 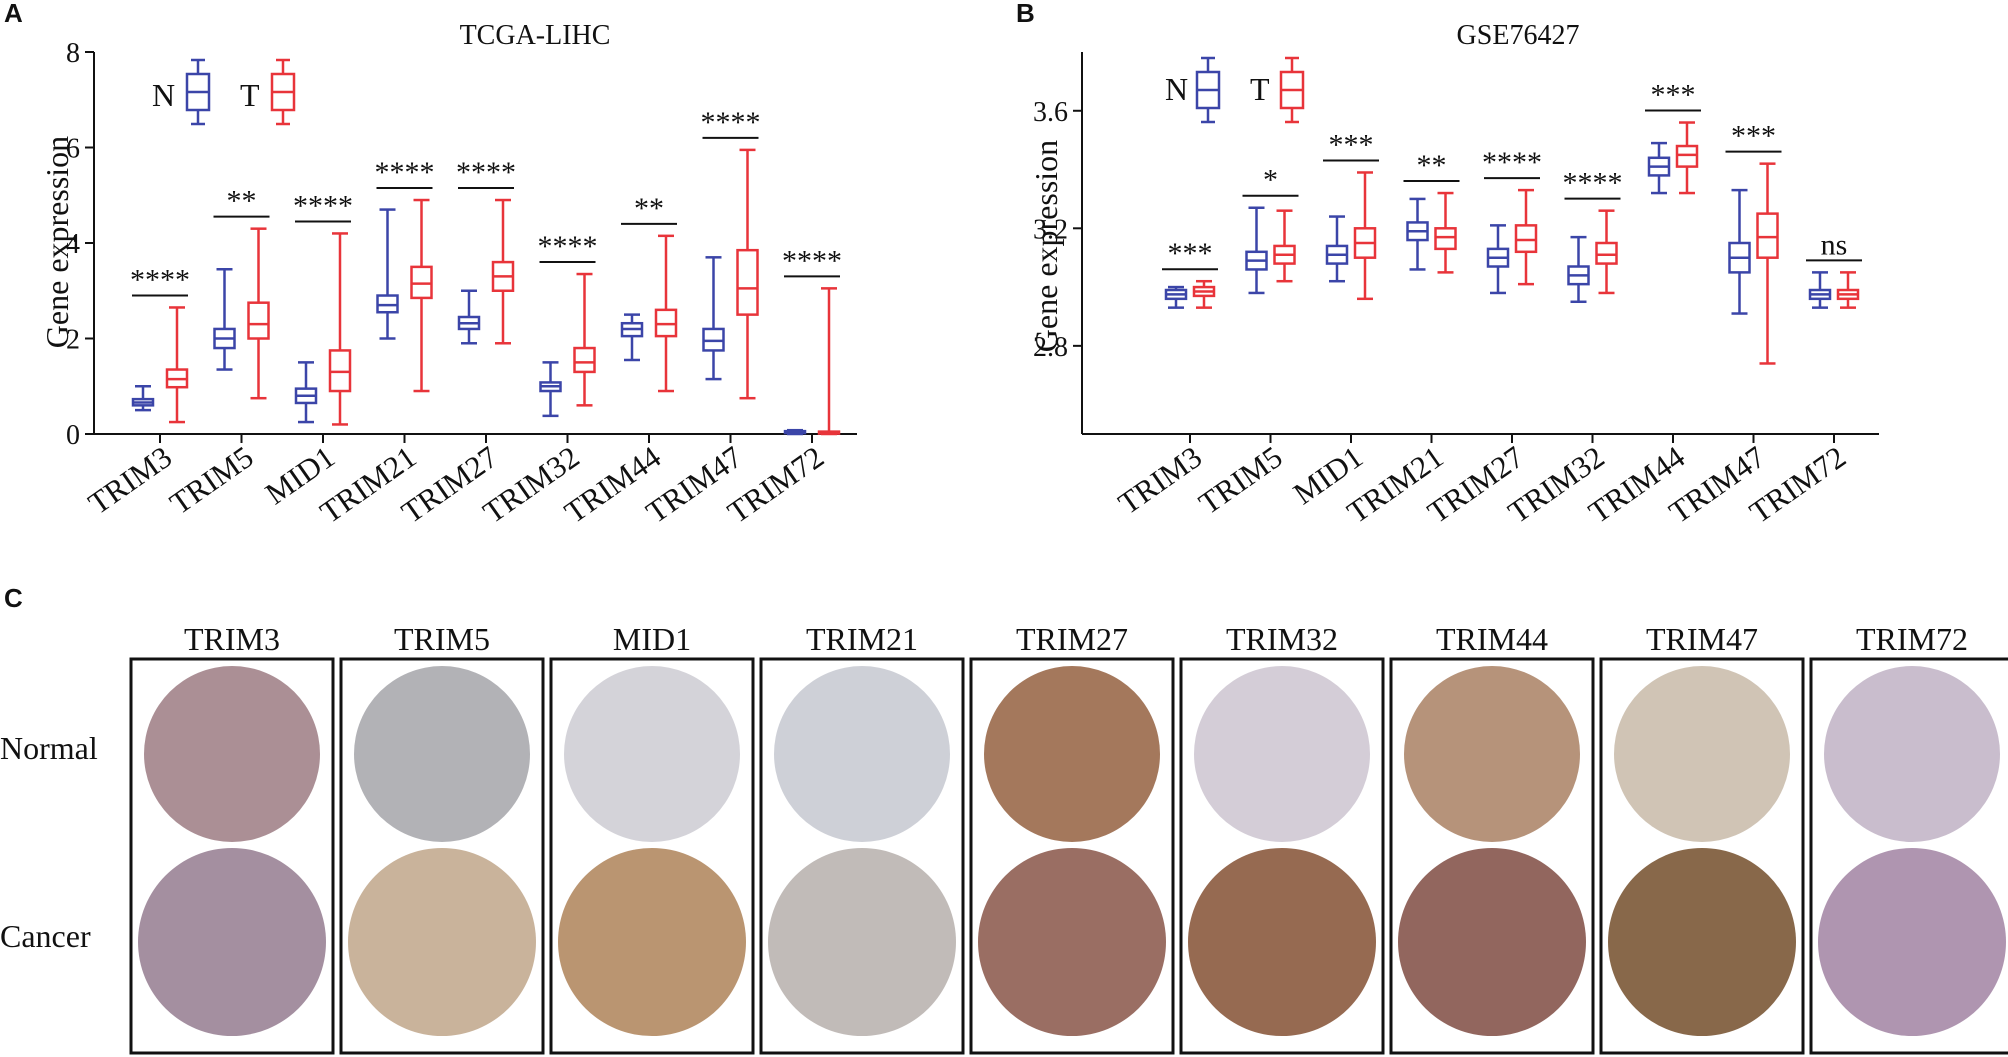 What do you see at coordinates (45, 936) in the screenshot?
I see `ihc-row-label-cancer: Cancer` at bounding box center [45, 936].